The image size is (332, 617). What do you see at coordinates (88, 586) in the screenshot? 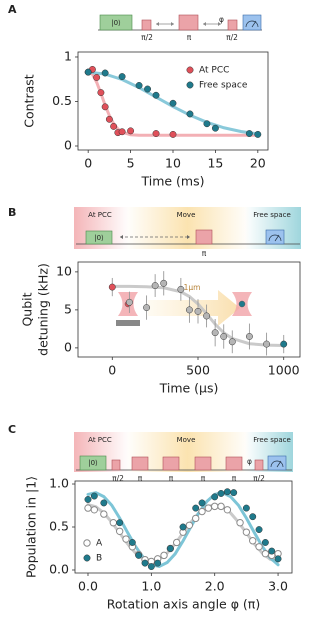
I see `x-tick-label: 0.0` at bounding box center [88, 586].